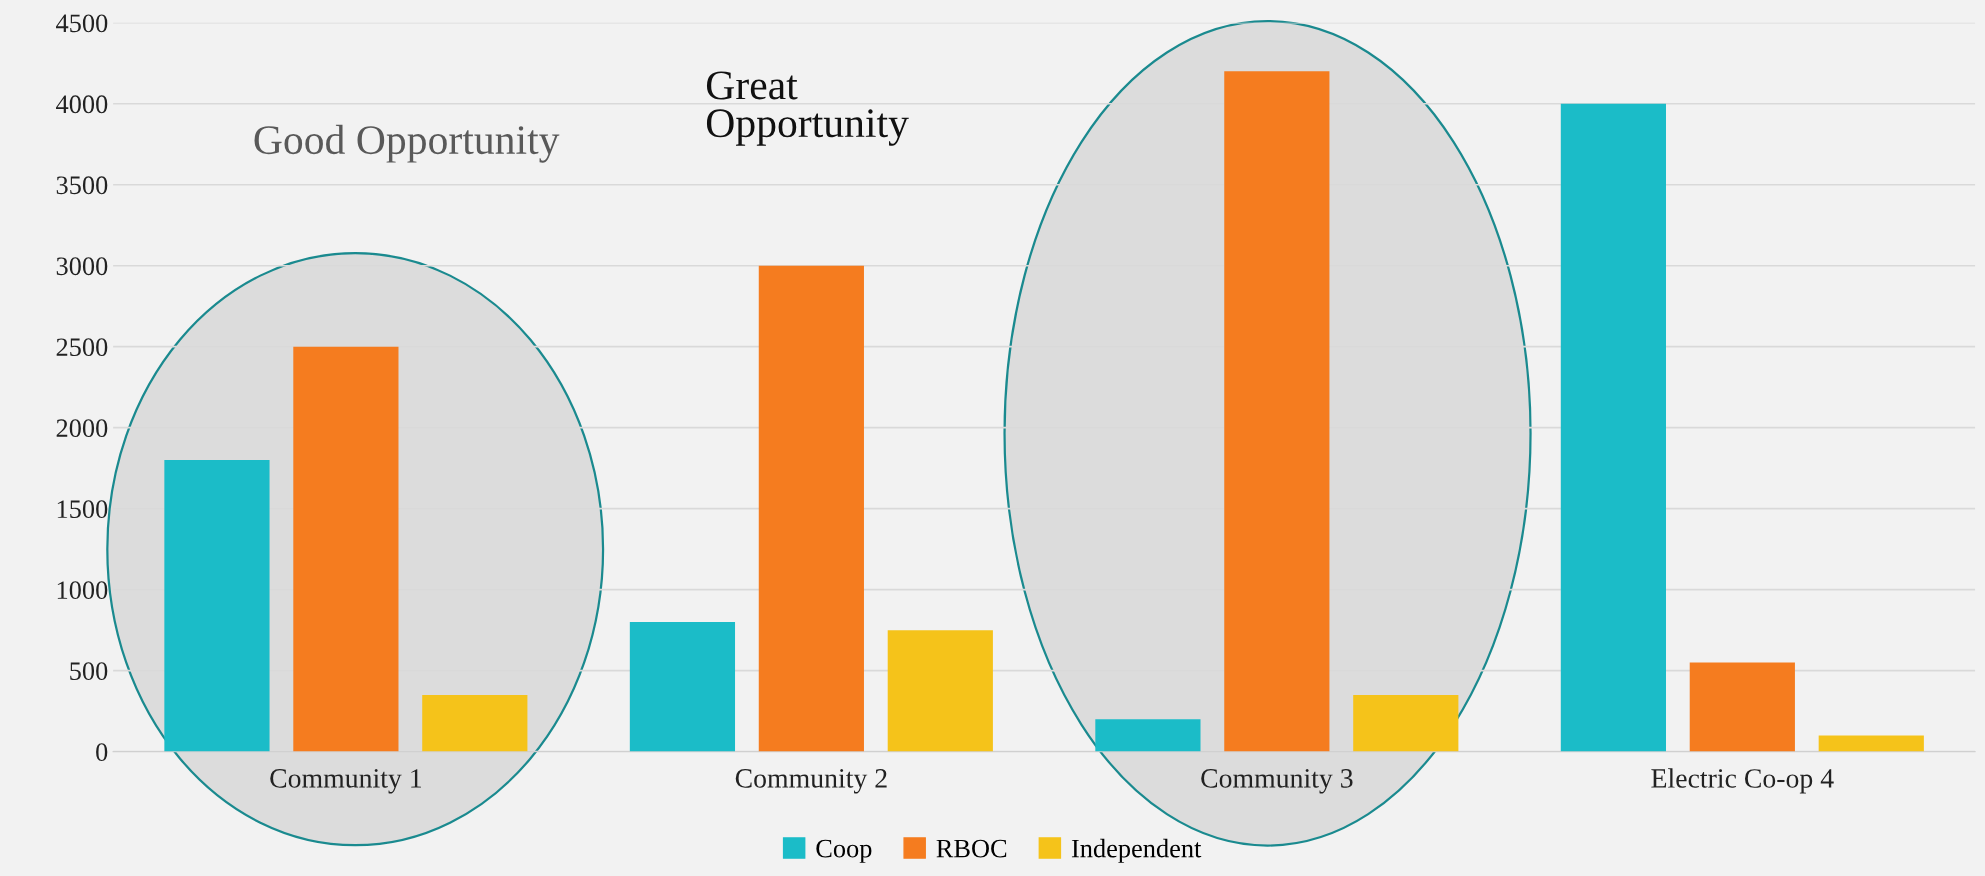 The image size is (1985, 876). What do you see at coordinates (82, 428) in the screenshot?
I see `y-tick-label: 2000` at bounding box center [82, 428].